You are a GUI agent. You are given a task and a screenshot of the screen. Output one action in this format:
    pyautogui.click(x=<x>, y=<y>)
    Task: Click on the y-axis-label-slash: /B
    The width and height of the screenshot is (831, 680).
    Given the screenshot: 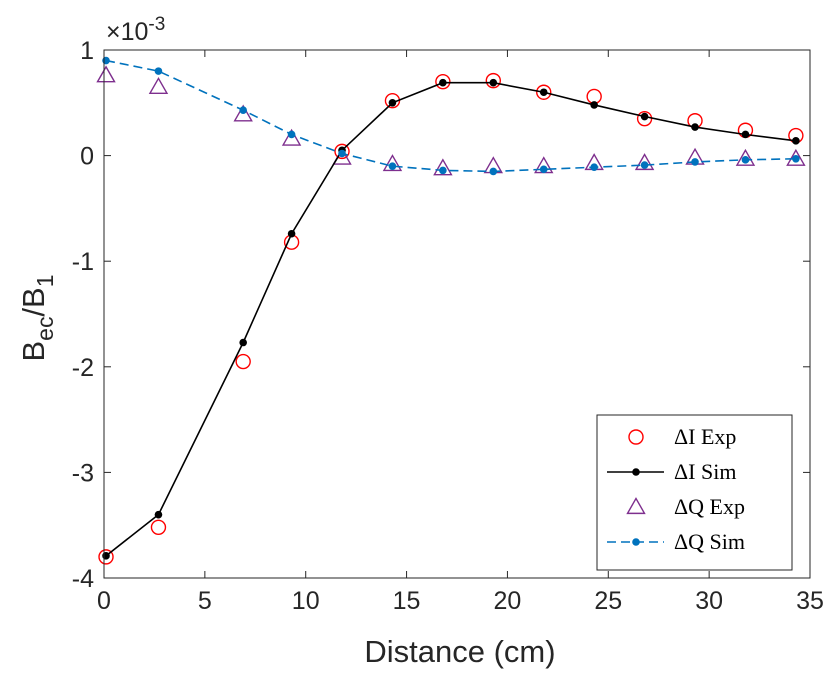 What is the action you would take?
    pyautogui.click(x=33, y=301)
    